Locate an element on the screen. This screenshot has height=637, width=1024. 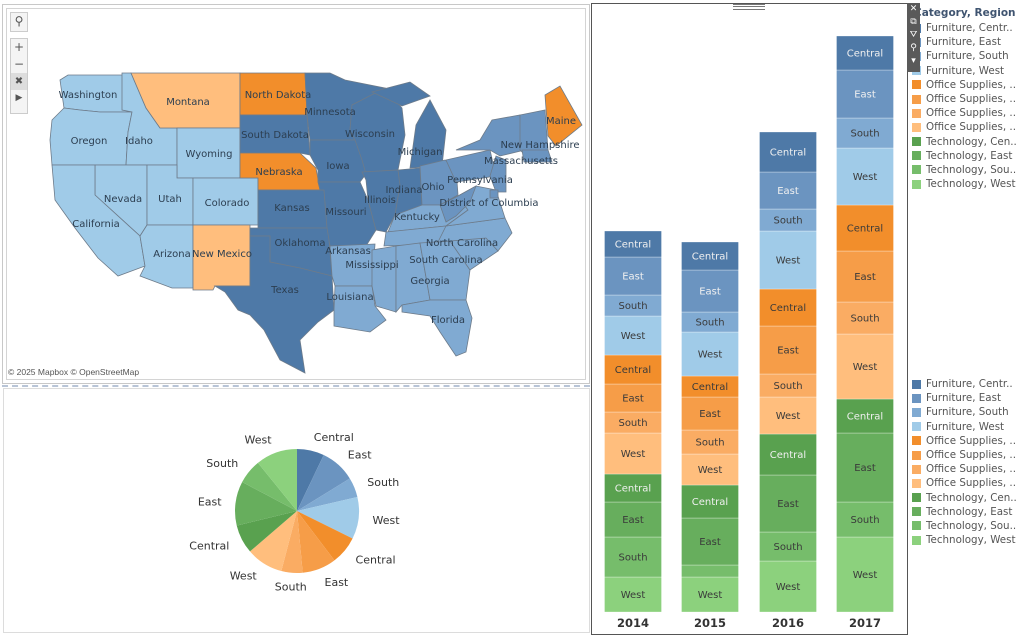
expand-arrow-icon: ▶ is located at coordinates (19, 98).